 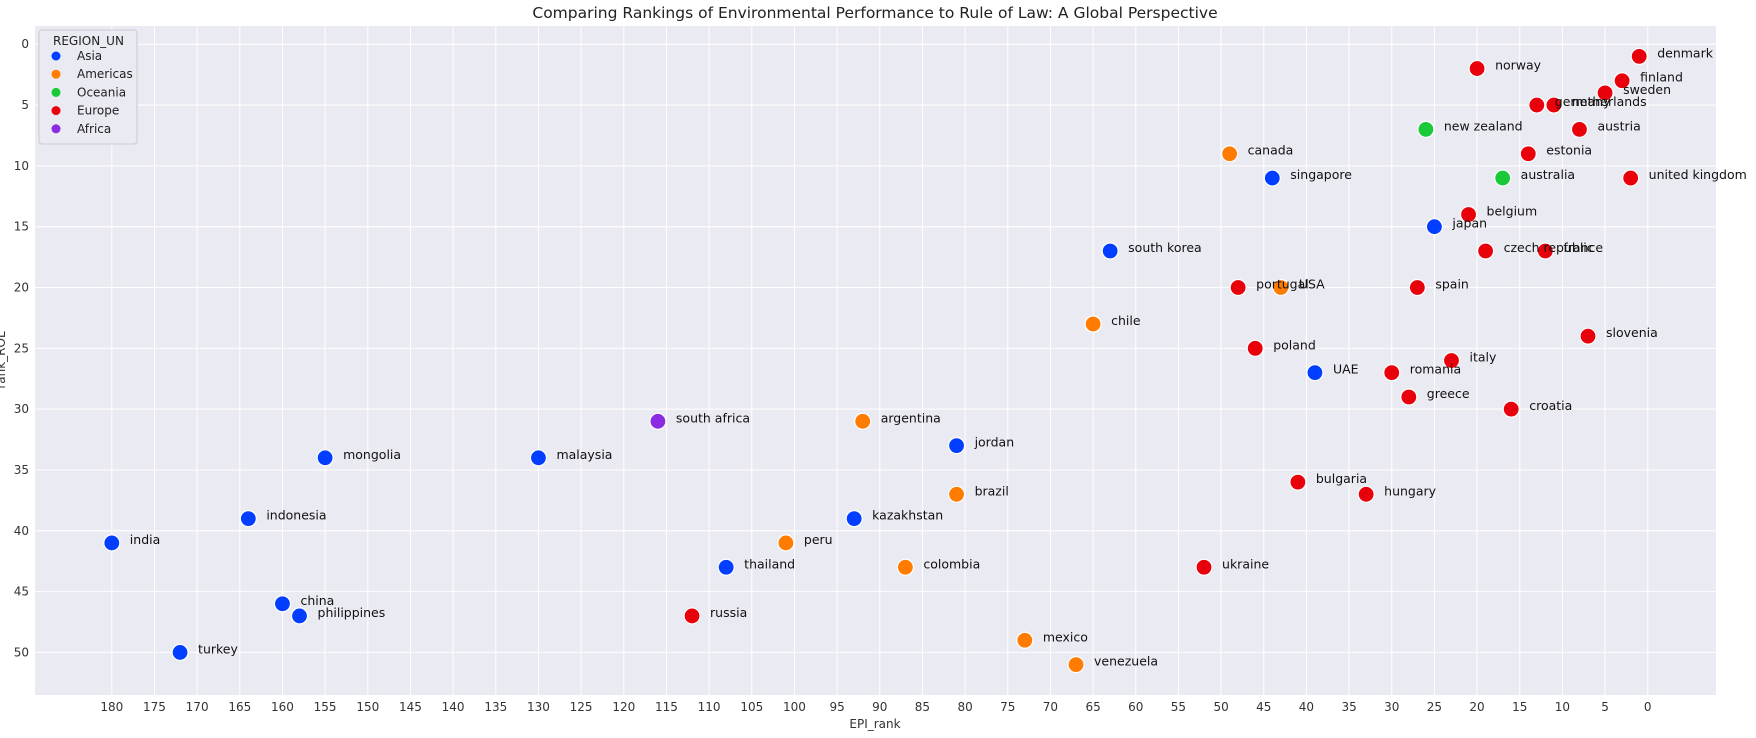 I want to click on legend-title: REGION_UN, so click(x=88, y=41).